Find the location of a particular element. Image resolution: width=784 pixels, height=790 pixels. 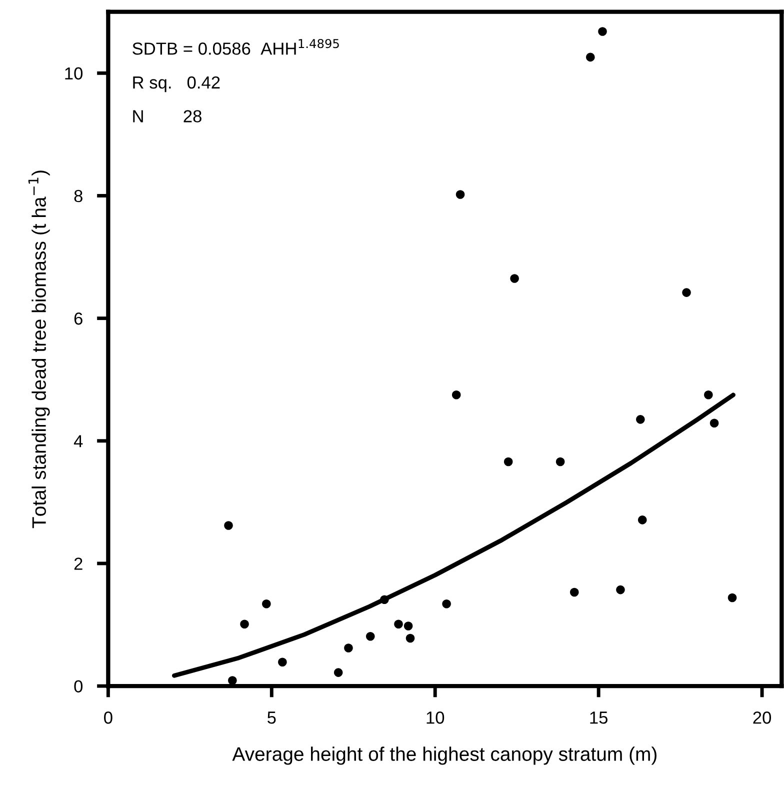

annotation: SDTB = 0.0586 AHH$^{1.4895}$ is located at coordinates (235, 46).